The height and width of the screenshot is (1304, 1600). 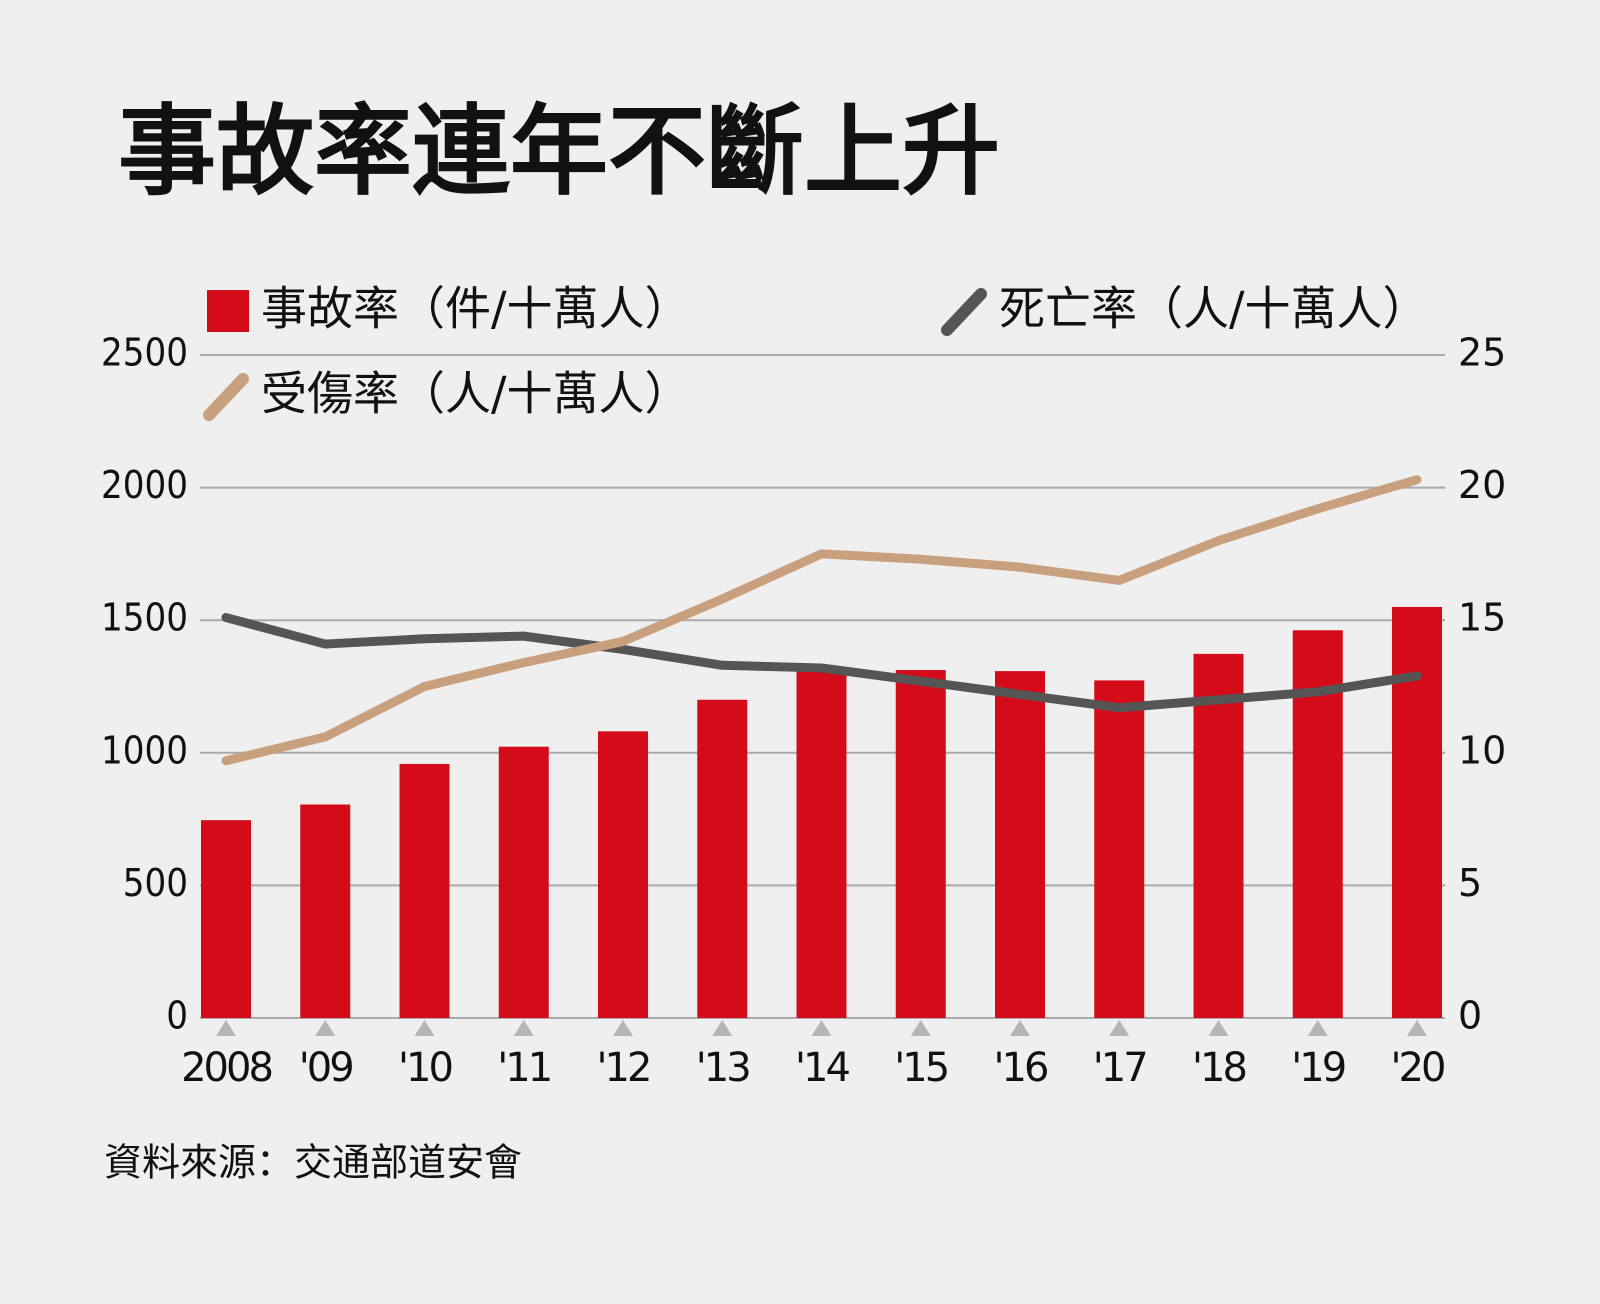 I want to click on y2-tick-label: 10, so click(x=1482, y=750).